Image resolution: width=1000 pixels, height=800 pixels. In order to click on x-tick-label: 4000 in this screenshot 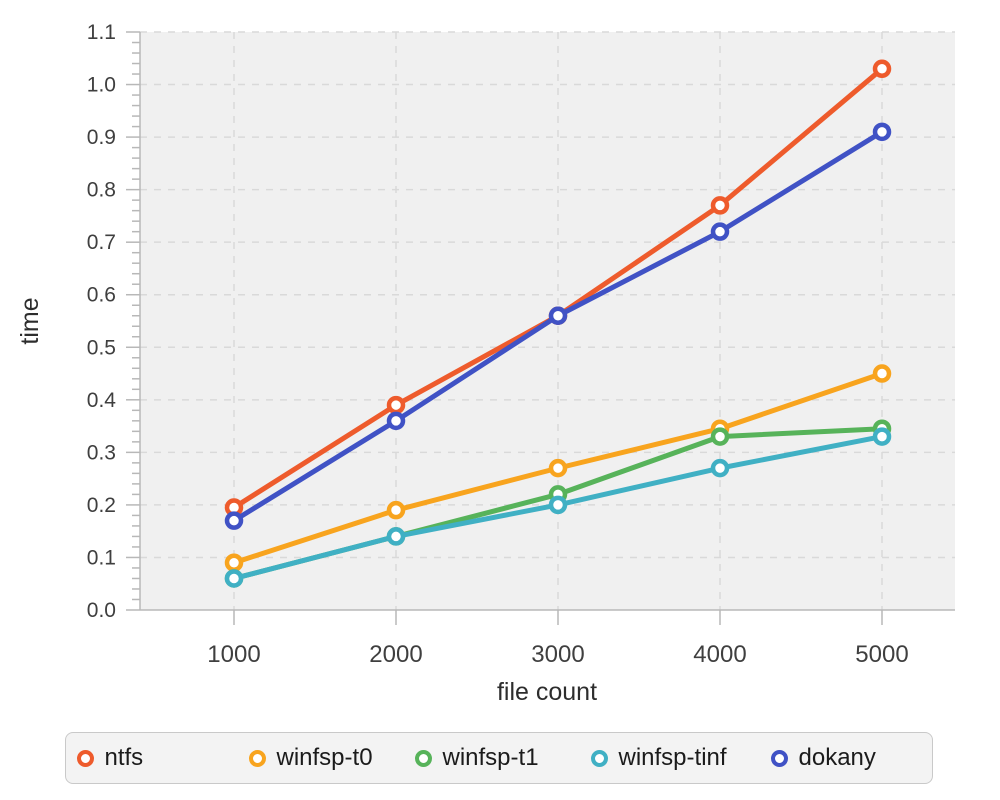, I will do `click(719, 654)`.